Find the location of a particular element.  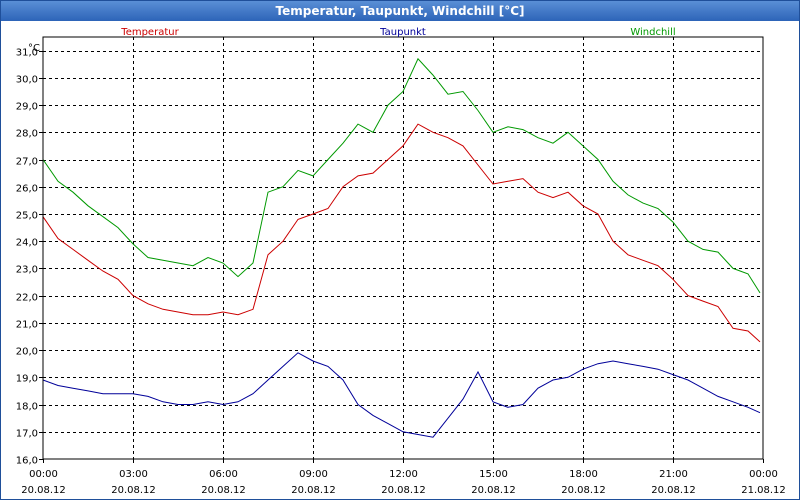

x-tick-time-label: 12:00 is located at coordinates (403, 474).